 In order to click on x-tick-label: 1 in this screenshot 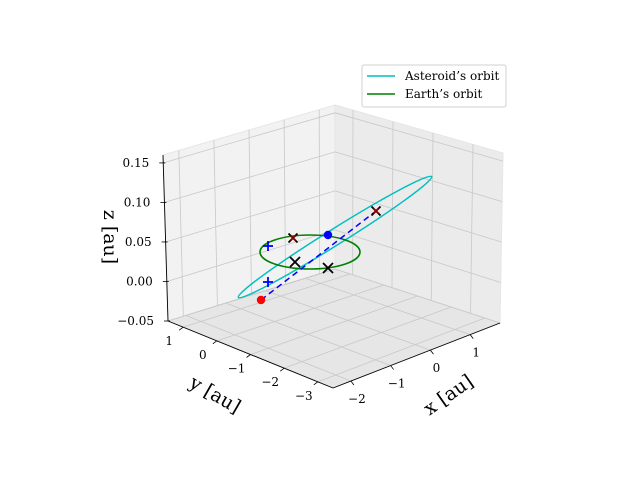, I will do `click(476, 353)`.